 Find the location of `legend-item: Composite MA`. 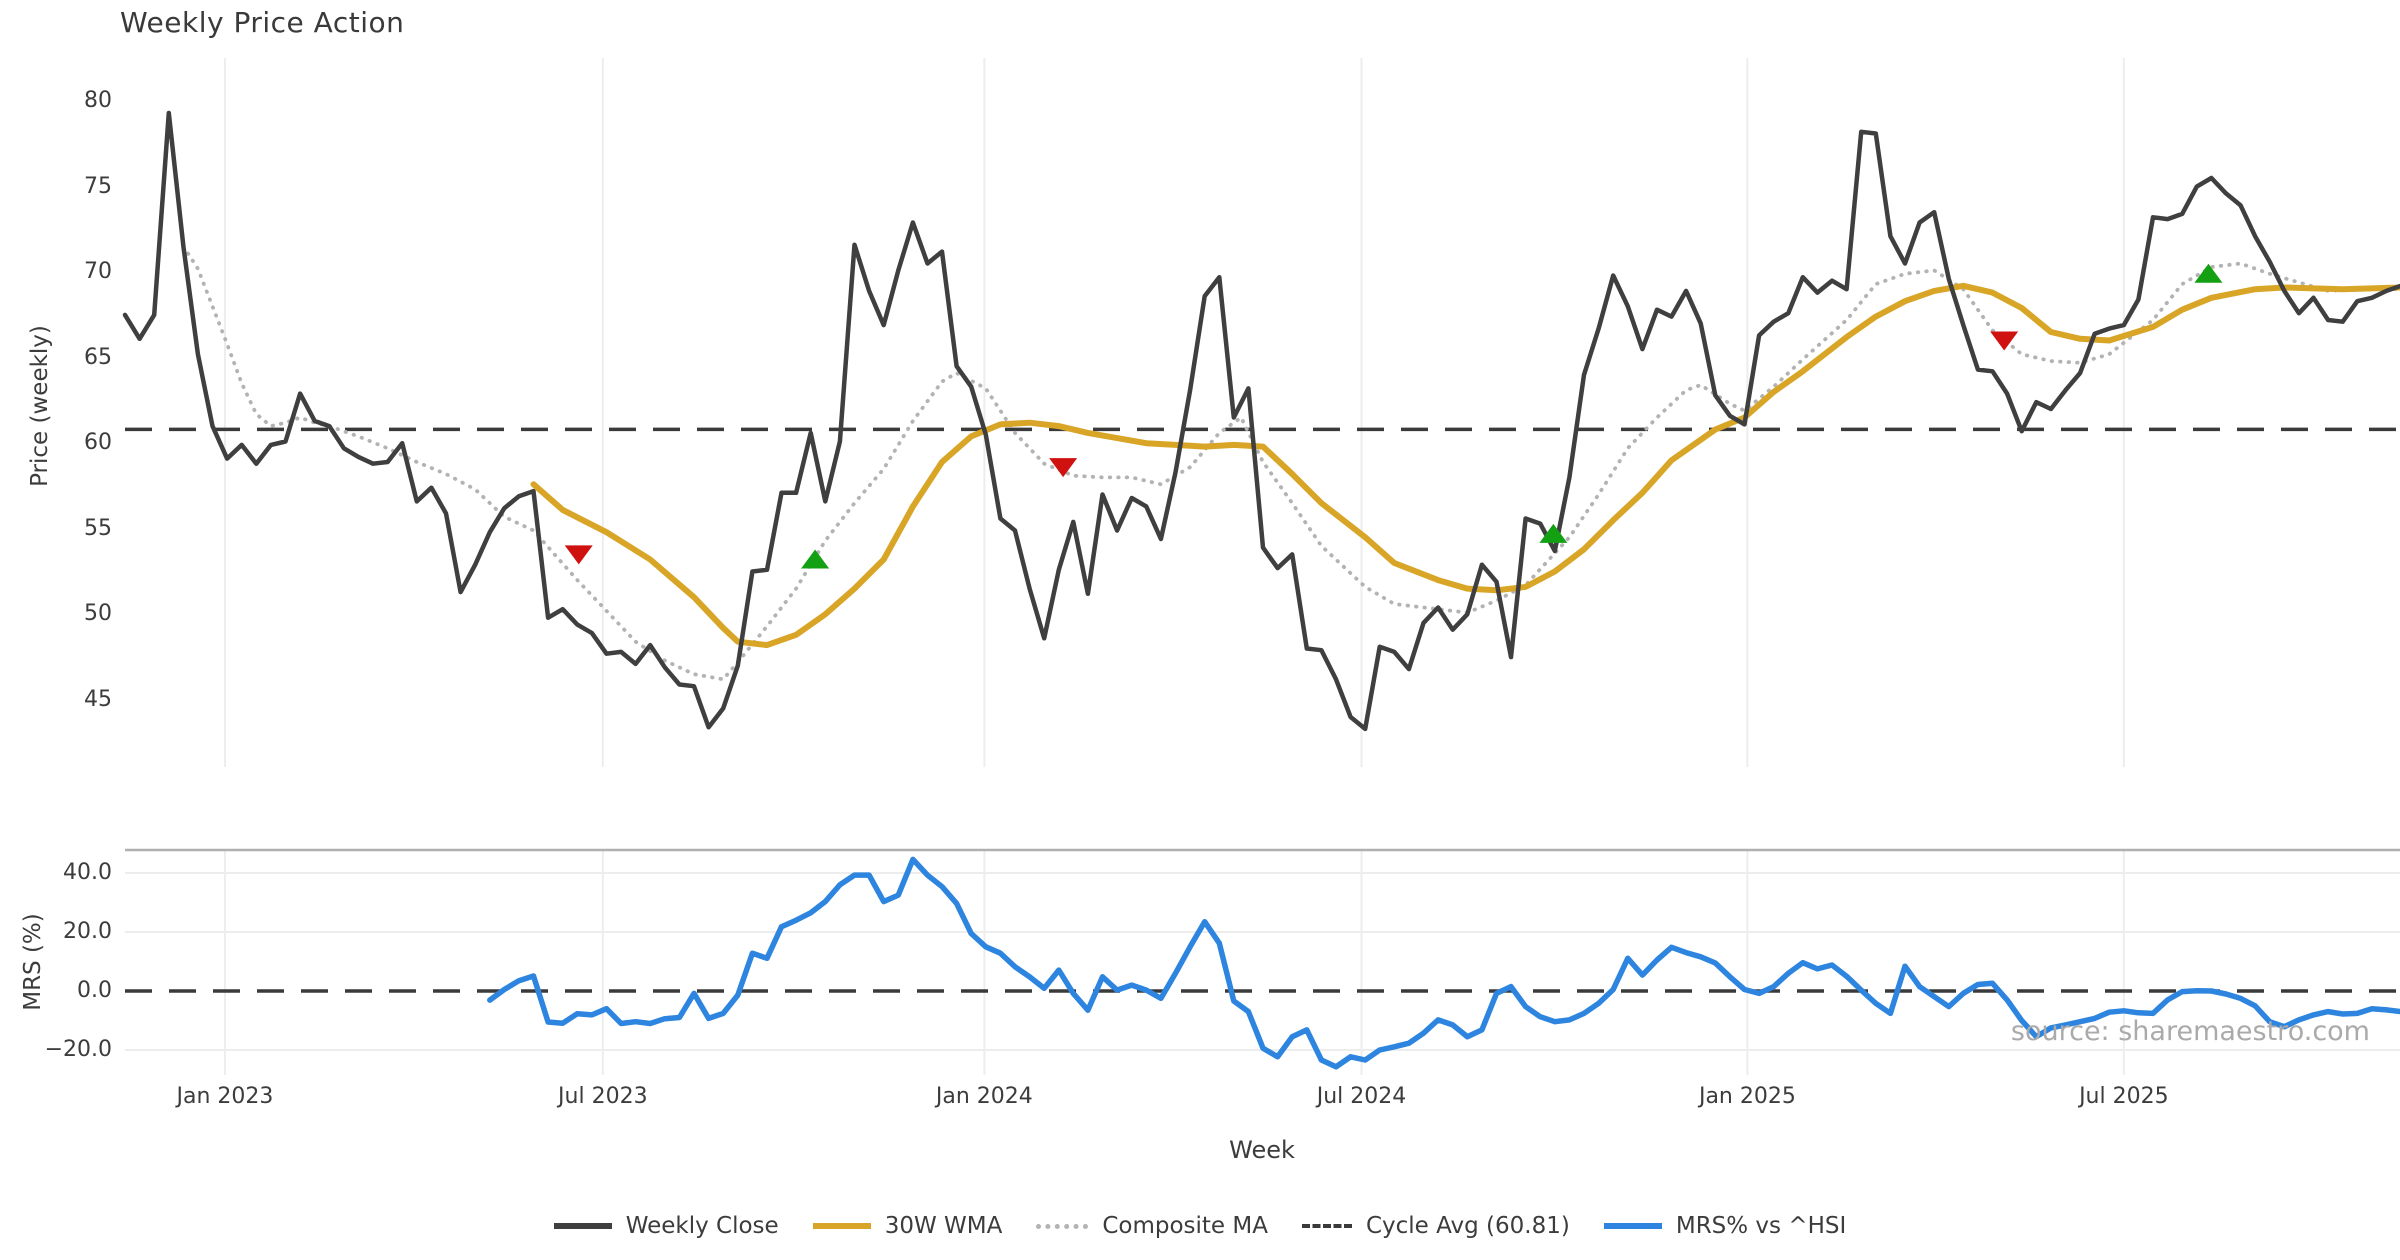

legend-item: Composite MA is located at coordinates (1152, 1226).